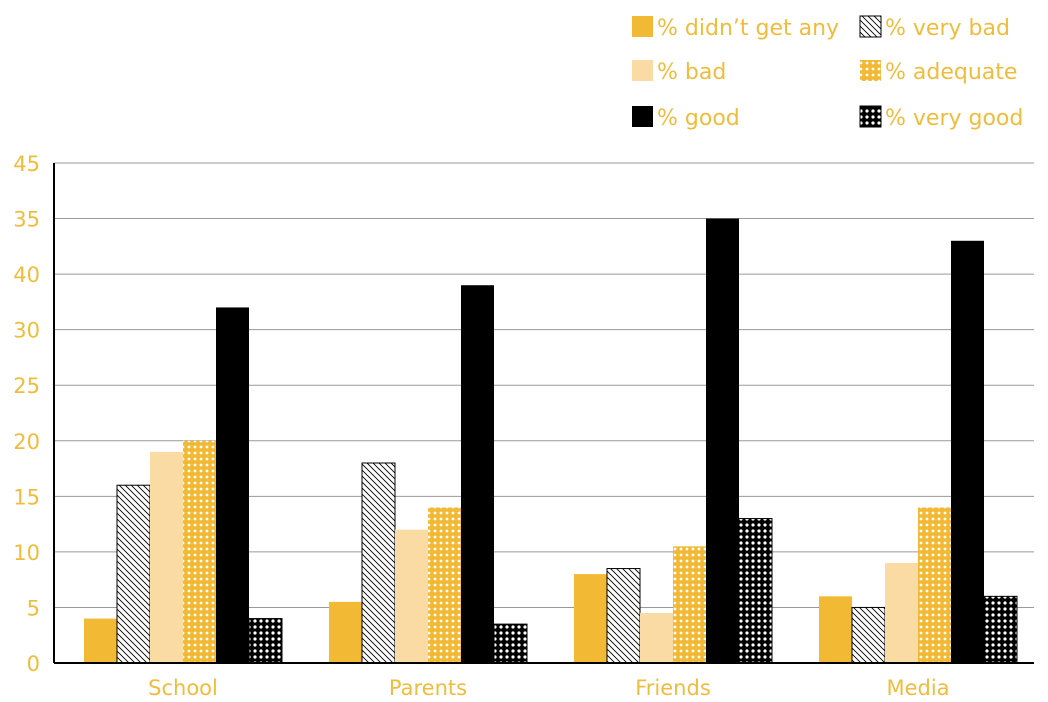 The height and width of the screenshot is (702, 1048). I want to click on legend-label: % adequate, so click(951, 72).